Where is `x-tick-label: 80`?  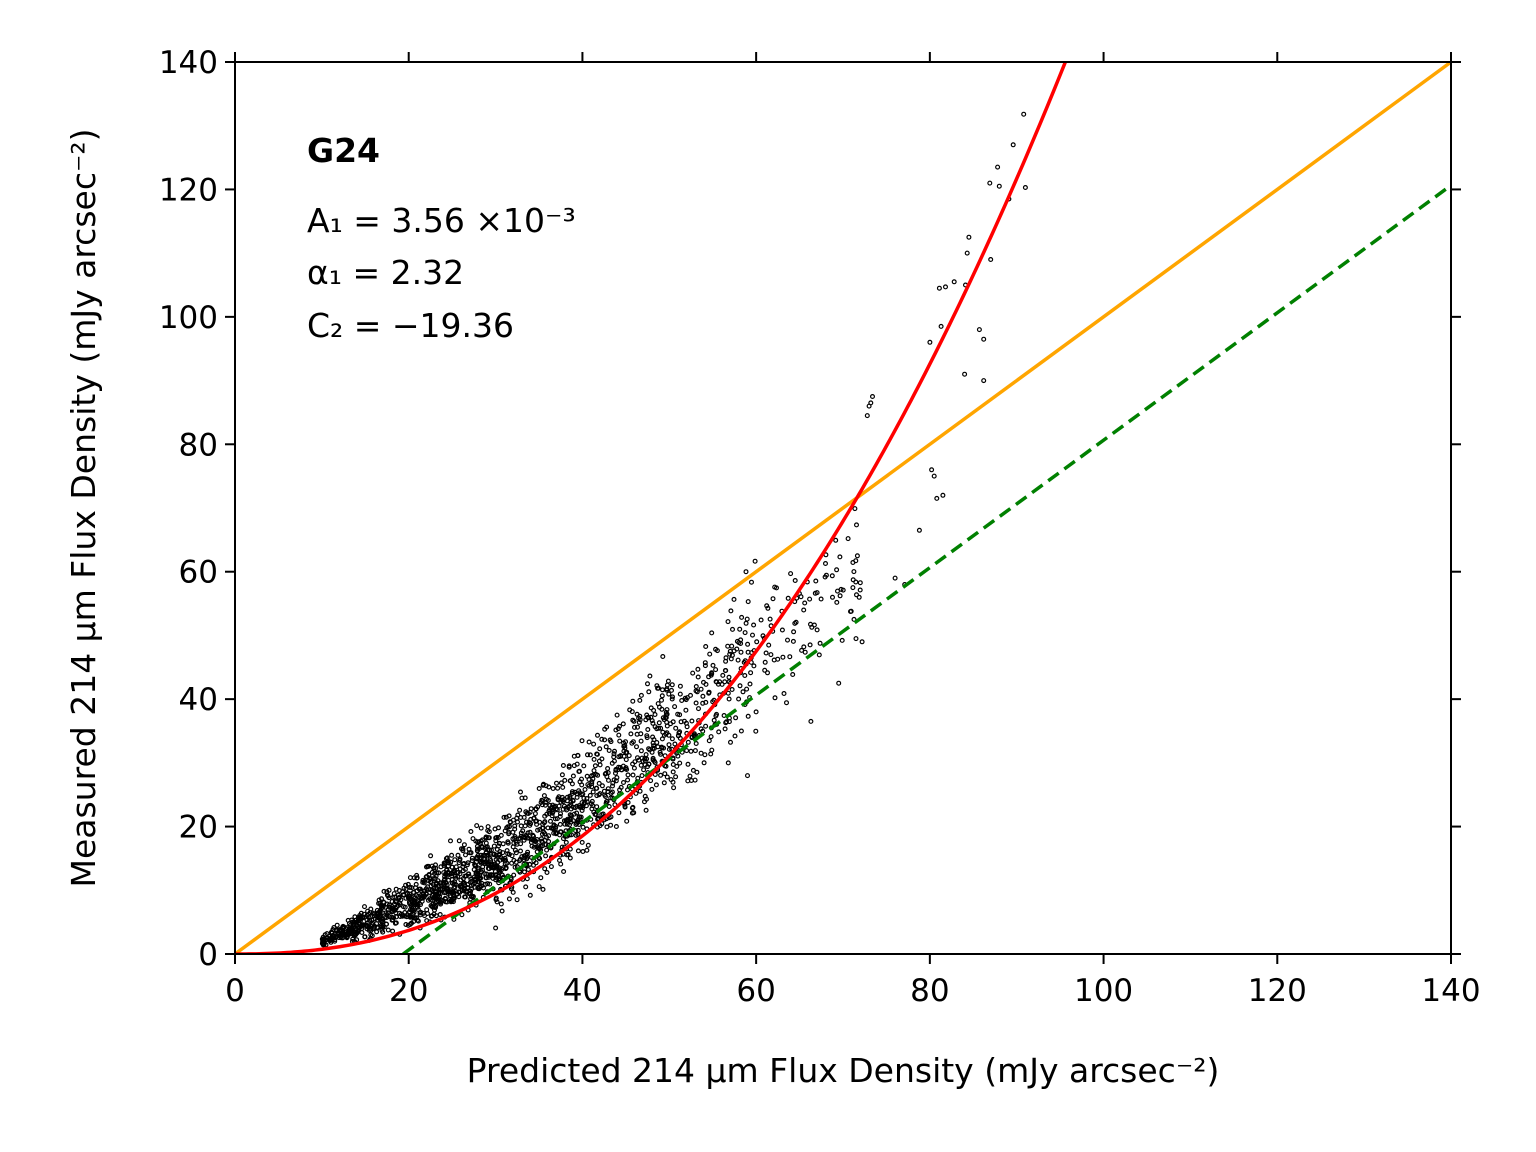
x-tick-label: 80 is located at coordinates (929, 991).